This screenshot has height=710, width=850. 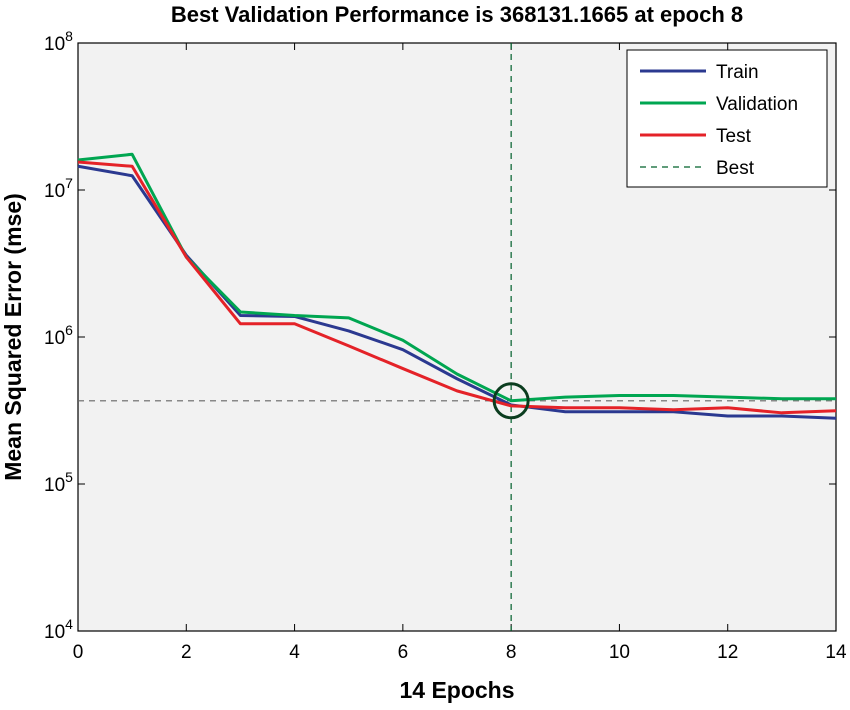 What do you see at coordinates (757, 104) in the screenshot?
I see `legend-label-validation: Validation` at bounding box center [757, 104].